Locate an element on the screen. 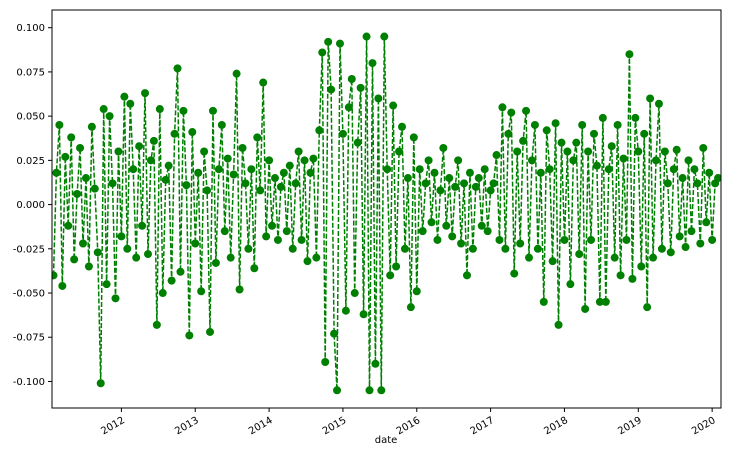 Image resolution: width=742 pixels, height=456 pixels. x-tick-label: 2018 is located at coordinates (556, 426).